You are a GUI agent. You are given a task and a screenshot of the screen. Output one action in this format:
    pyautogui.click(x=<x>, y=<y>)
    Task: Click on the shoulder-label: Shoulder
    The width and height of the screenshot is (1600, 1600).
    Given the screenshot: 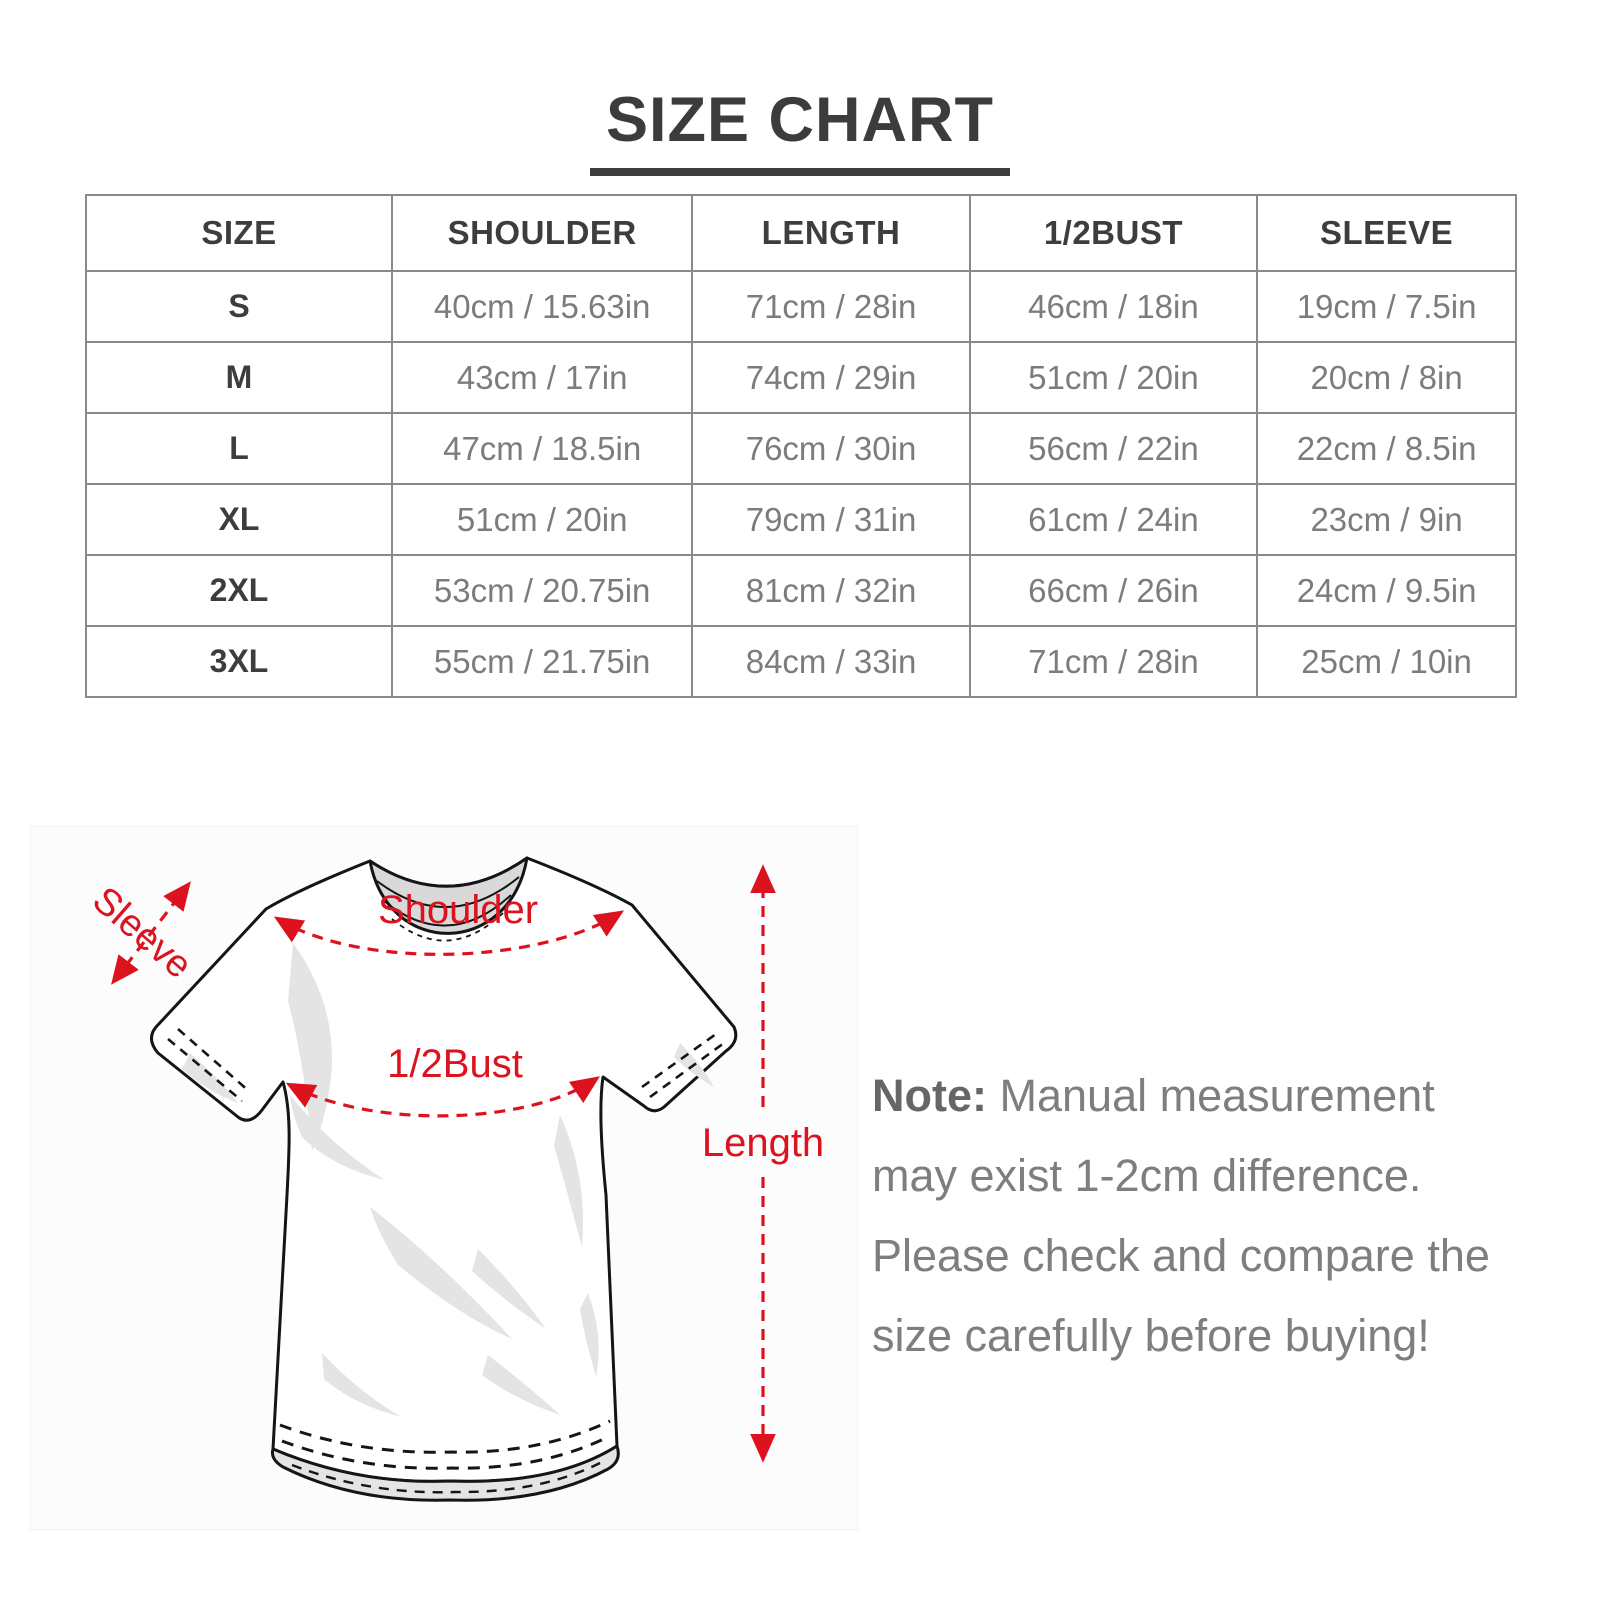 What is the action you would take?
    pyautogui.click(x=458, y=910)
    